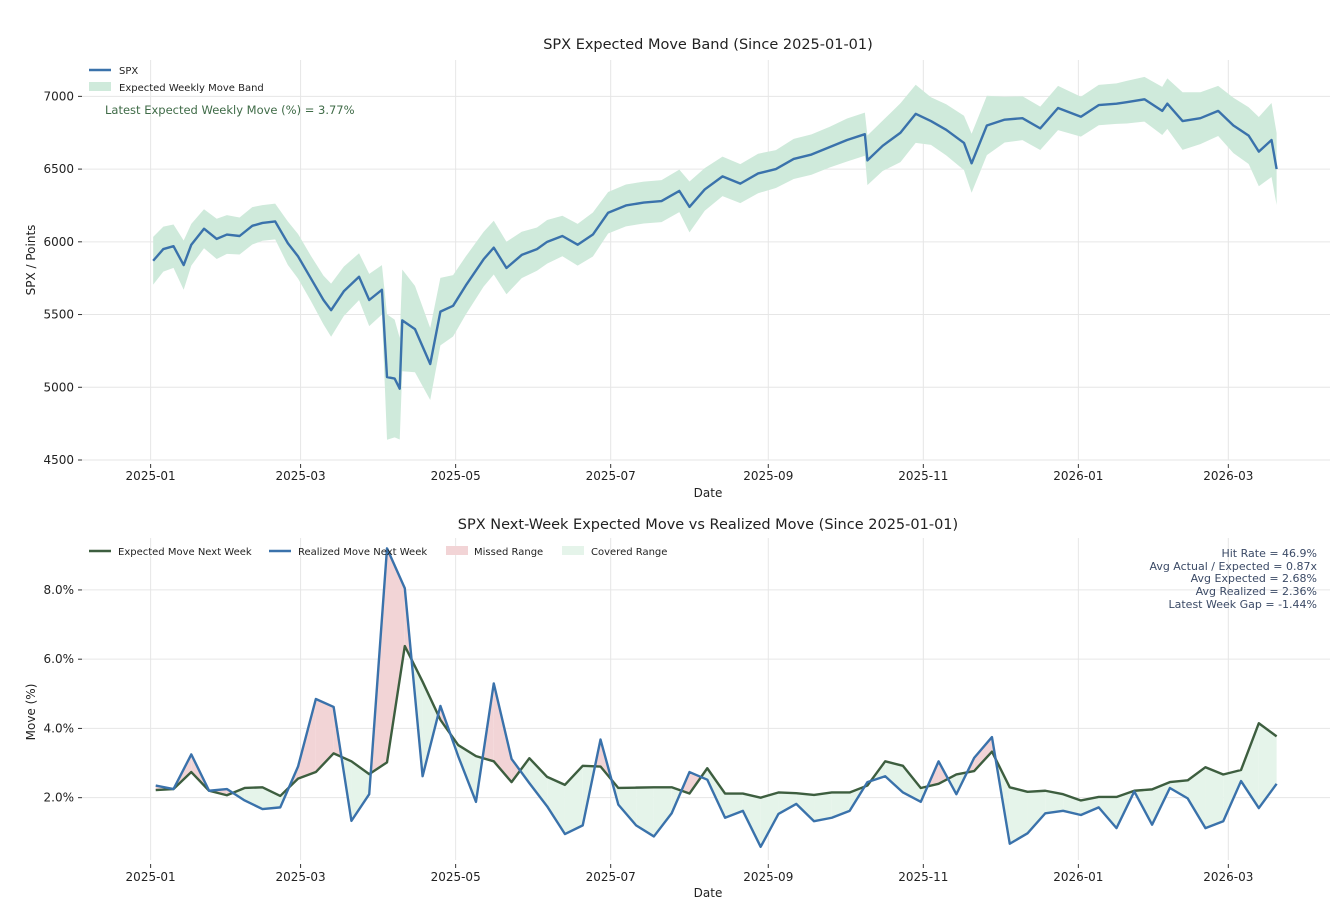 This screenshot has width=1330, height=916. I want to click on stat-hit-rate: Hit Rate = 46.9%, so click(1269, 553).